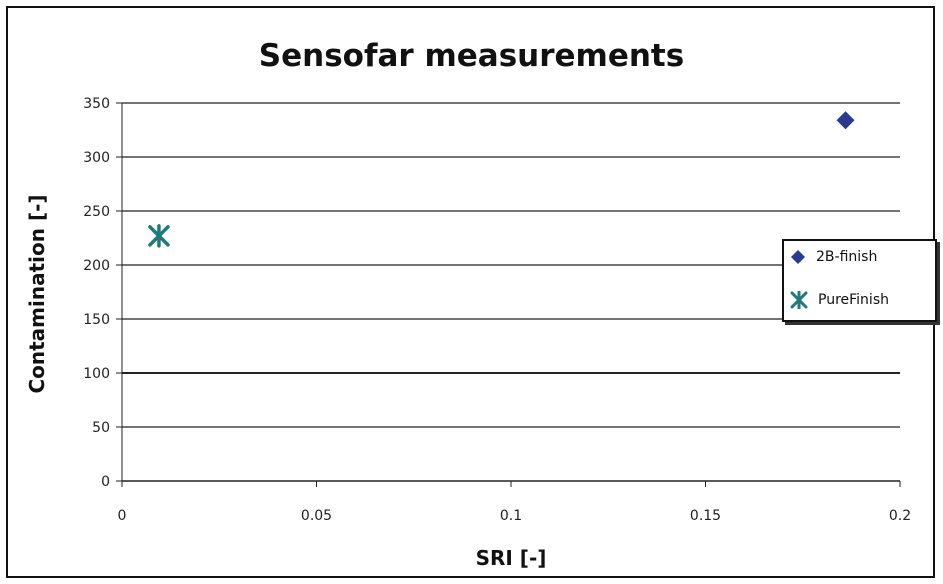  I want to click on y-tick-label-50: 50, so click(101, 428).